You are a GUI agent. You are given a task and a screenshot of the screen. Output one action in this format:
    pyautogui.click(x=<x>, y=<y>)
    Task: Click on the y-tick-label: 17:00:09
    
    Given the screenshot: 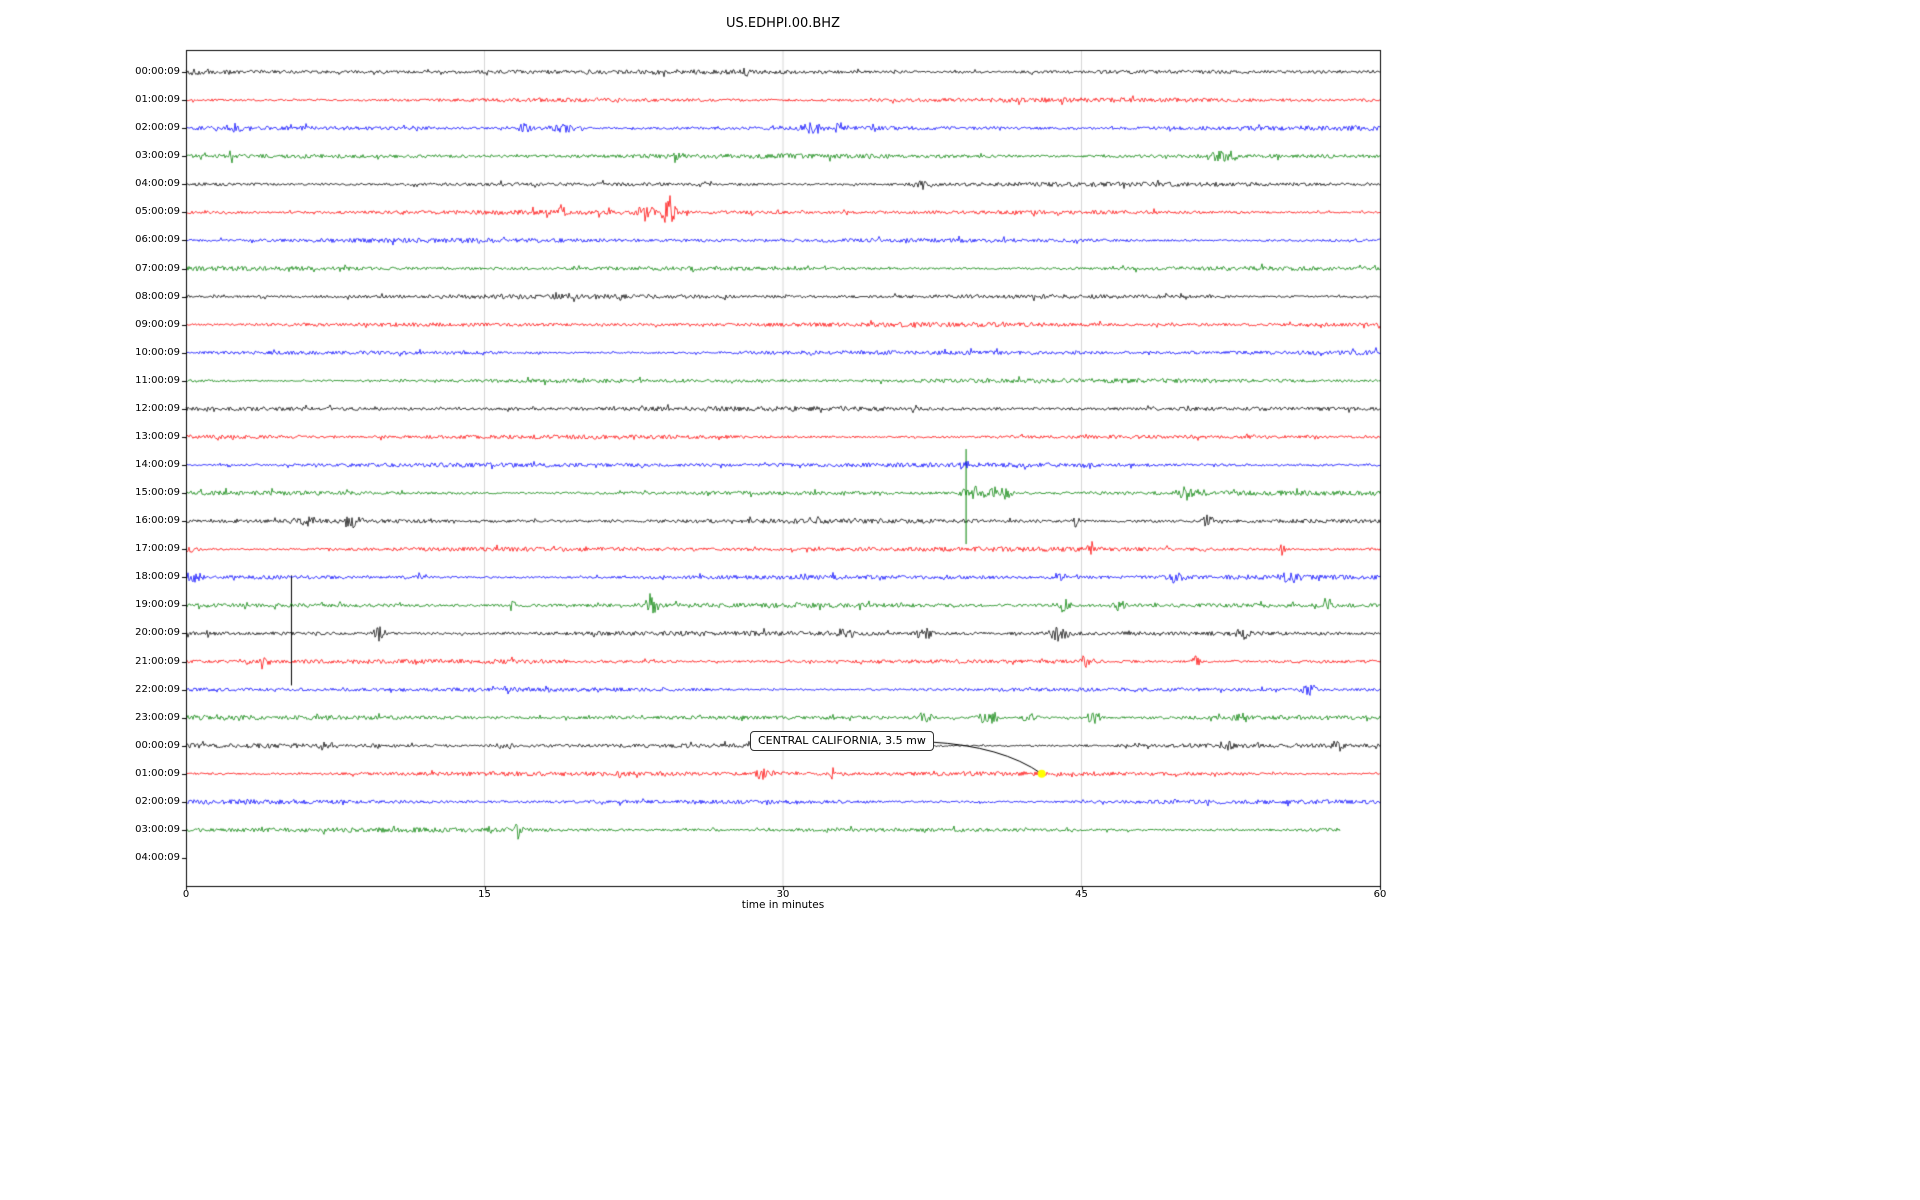 What is the action you would take?
    pyautogui.click(x=157, y=549)
    